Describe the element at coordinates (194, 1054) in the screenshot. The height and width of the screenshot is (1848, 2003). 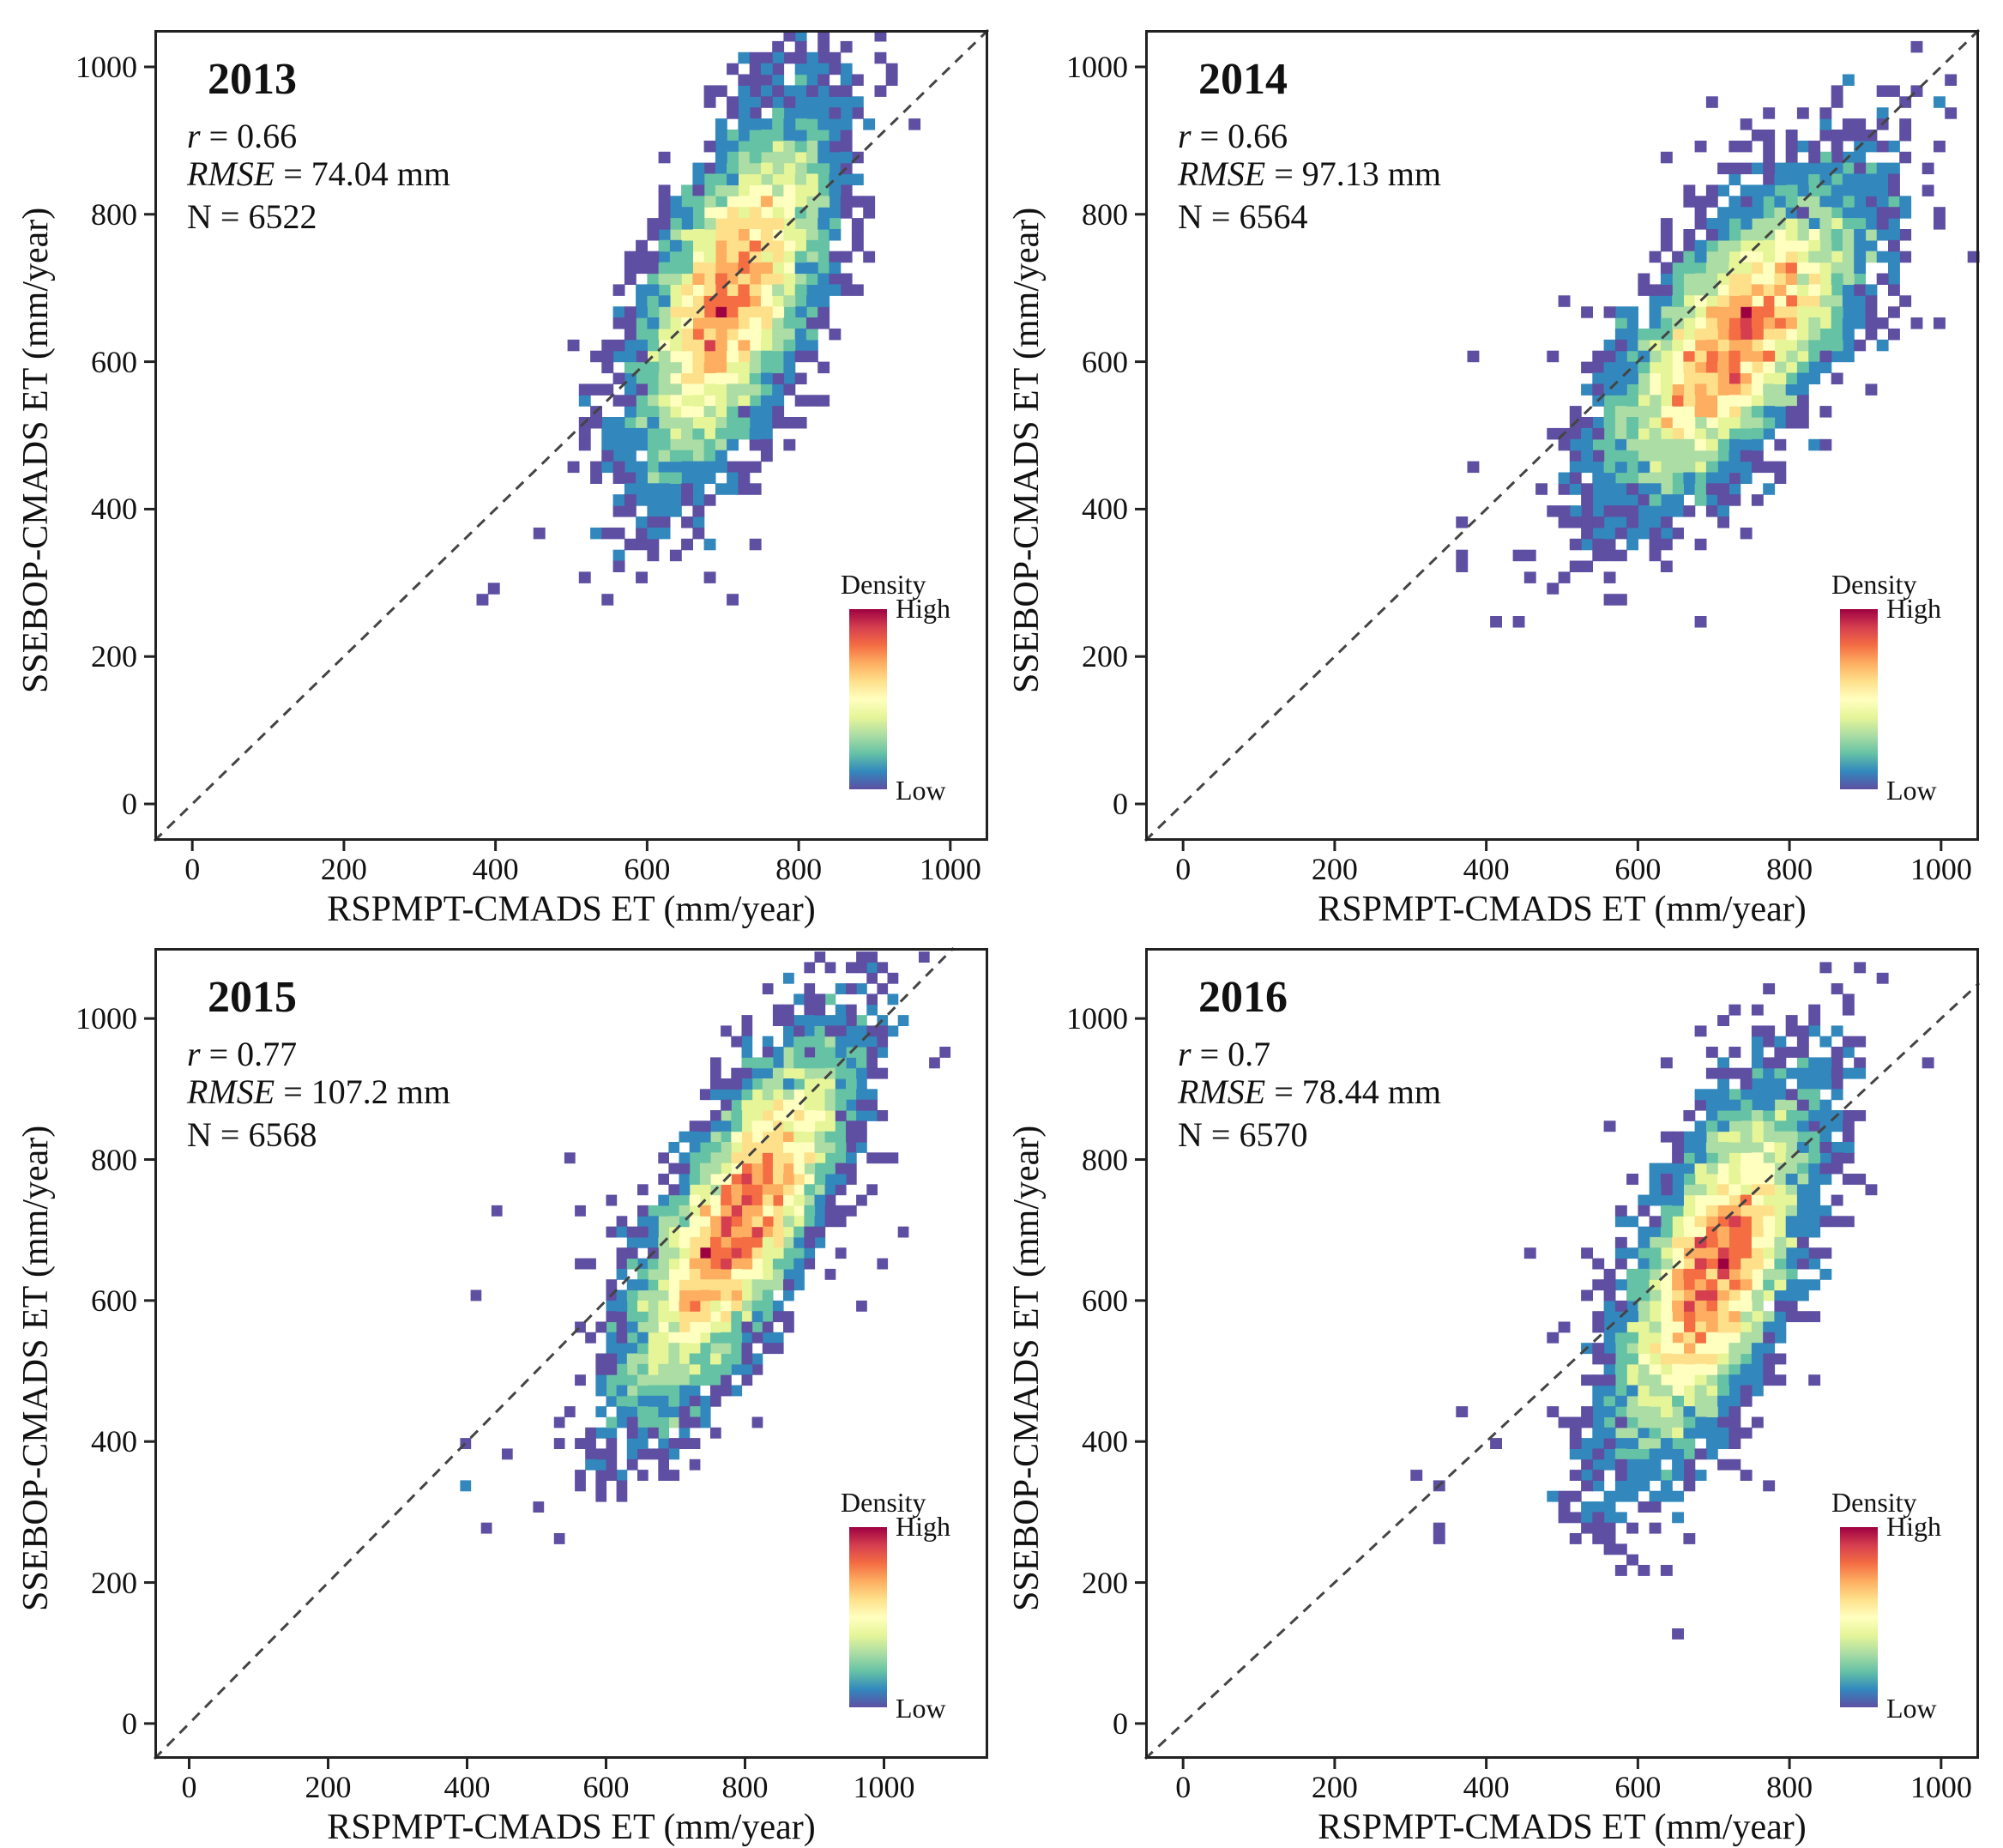
I see `stat-r-label: r` at that location.